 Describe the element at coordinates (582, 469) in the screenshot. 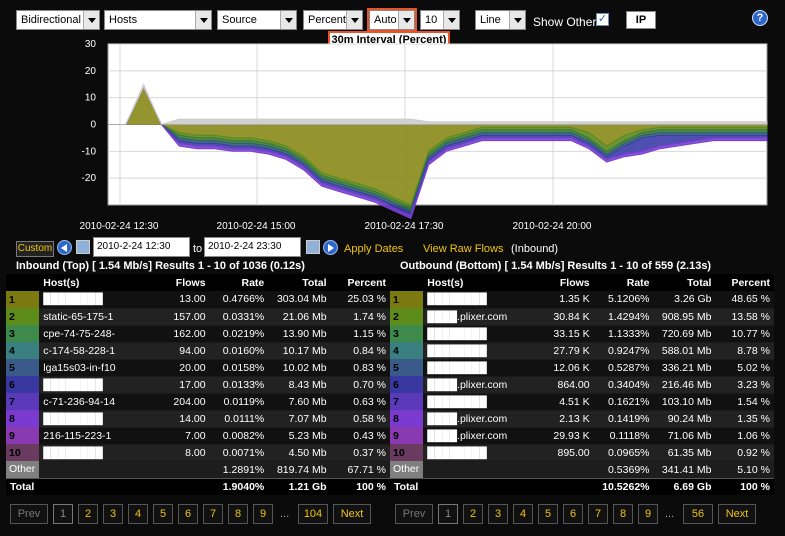

I see `other-row: Other 0.5369% 341.41 Mb 5.10 %` at that location.